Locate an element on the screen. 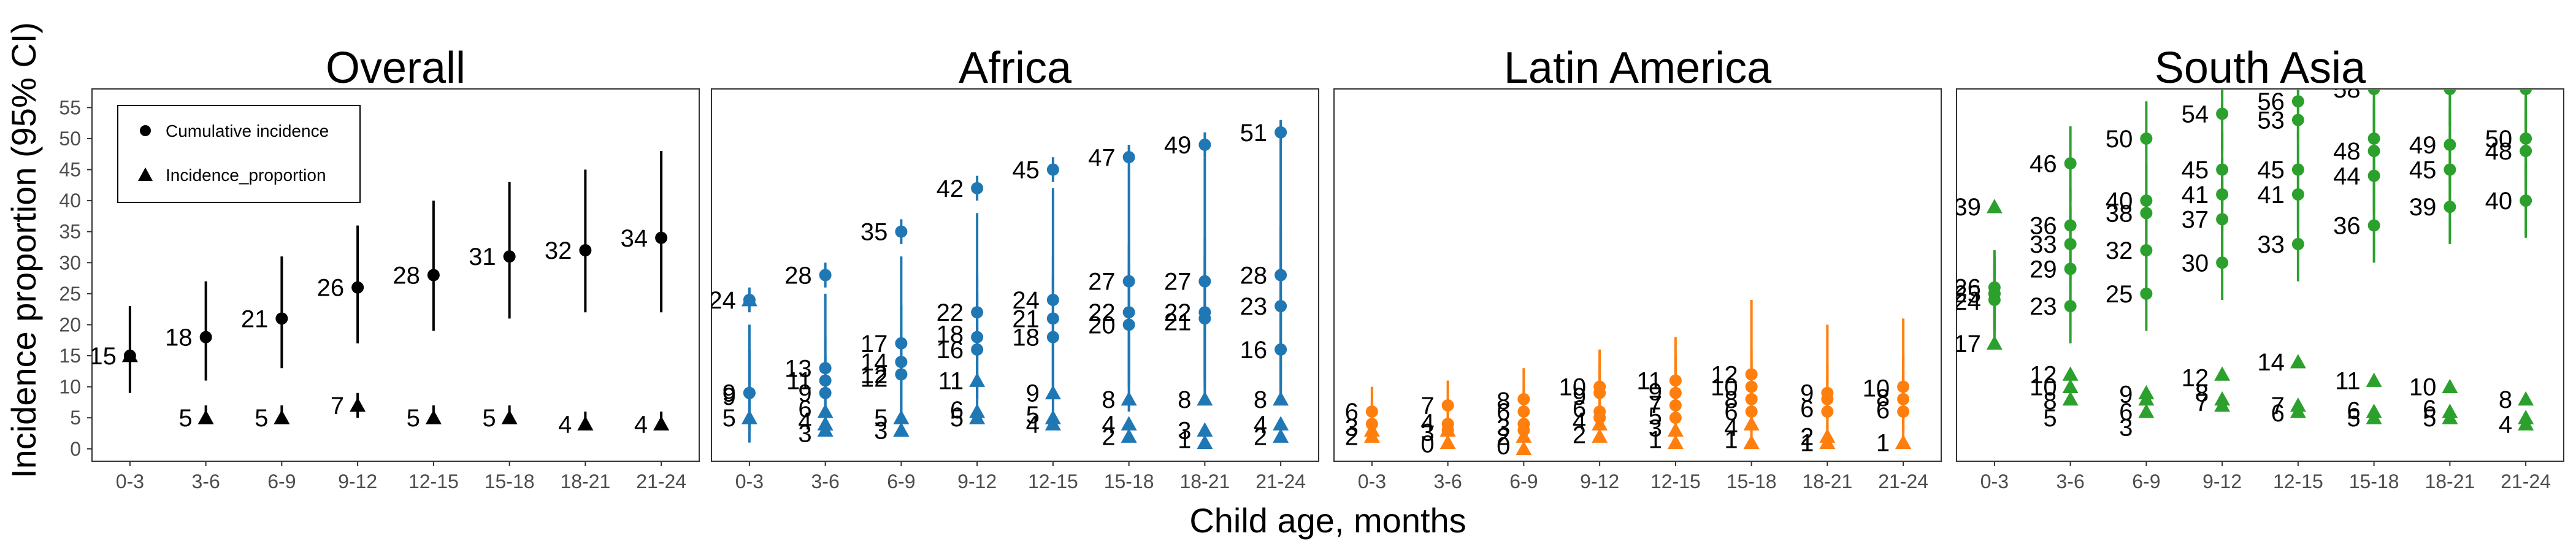  data-label: 17 is located at coordinates (1967, 344).